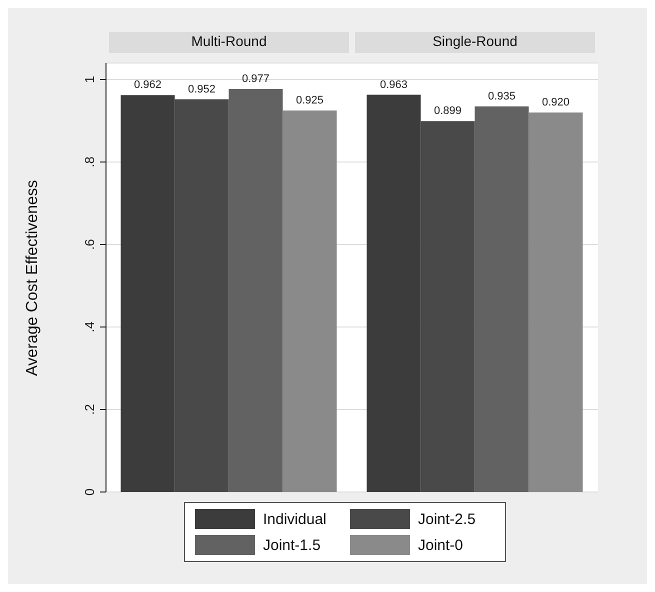 The image size is (655, 592). I want to click on y-tick-label: .4, so click(89, 327).